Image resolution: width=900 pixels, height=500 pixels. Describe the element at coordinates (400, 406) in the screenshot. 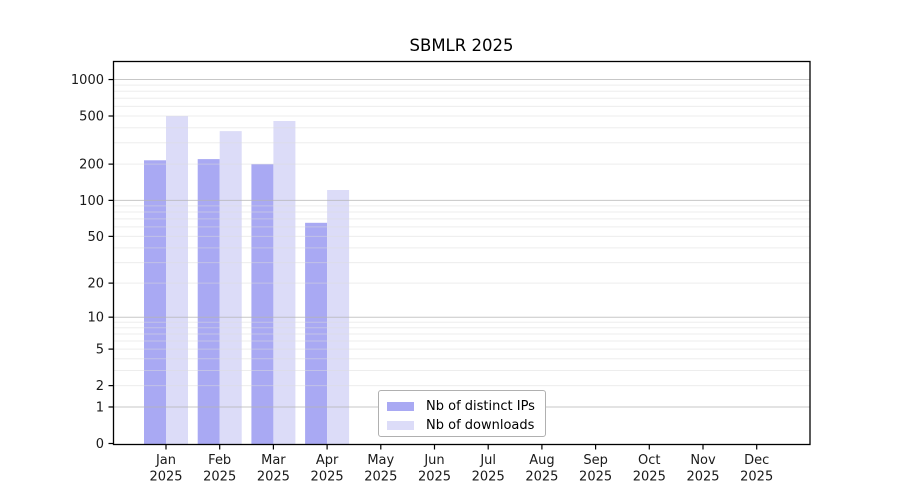

I see `legend-swatch-distinct-ips-icon` at that location.